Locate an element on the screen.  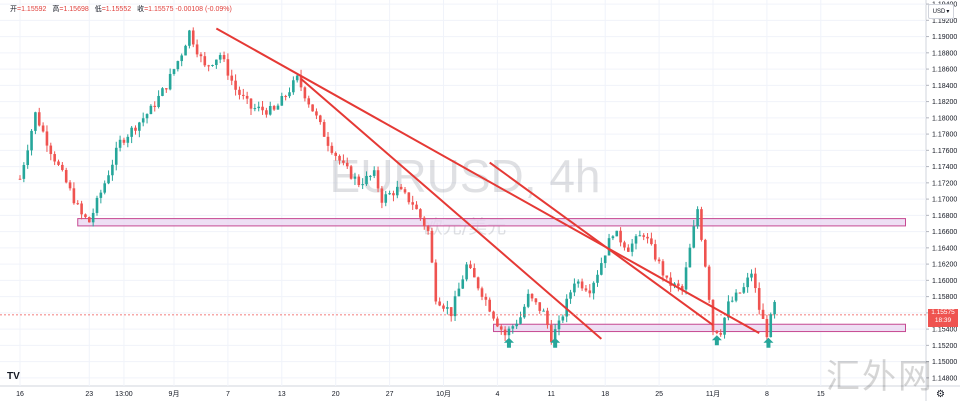
x-tick-label: 23 is located at coordinates (89, 394).